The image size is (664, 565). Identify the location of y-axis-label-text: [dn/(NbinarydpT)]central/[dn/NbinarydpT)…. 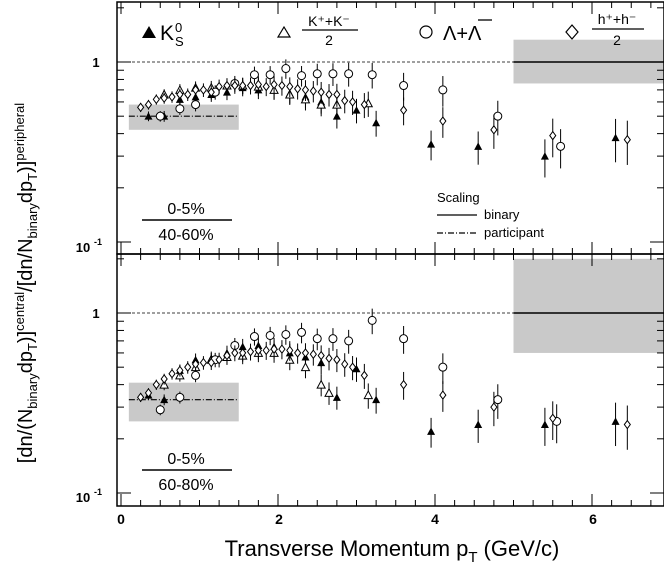
(26, 283).